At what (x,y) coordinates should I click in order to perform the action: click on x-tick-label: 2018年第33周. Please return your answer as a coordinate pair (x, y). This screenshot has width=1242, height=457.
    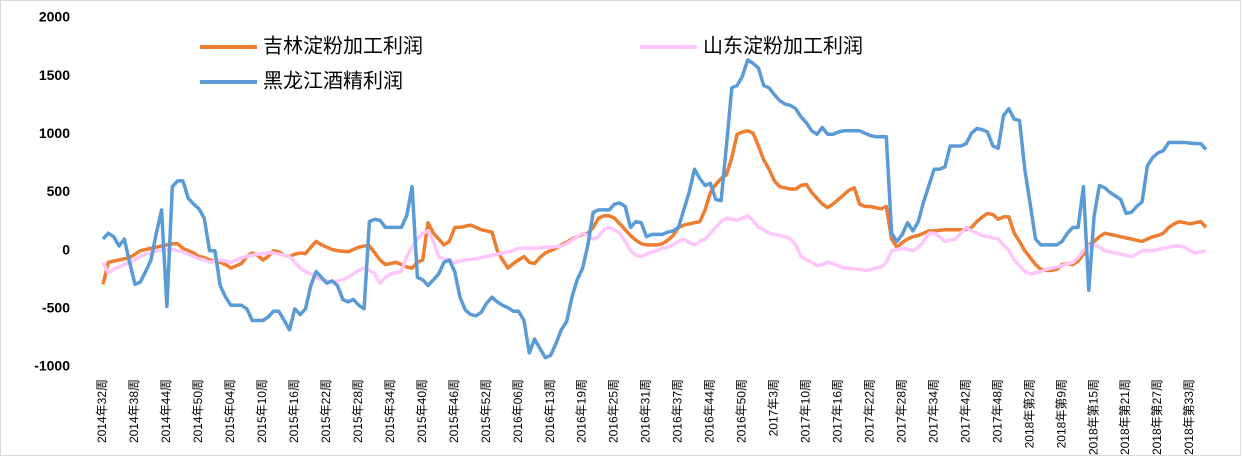
    Looking at the image, I should click on (1189, 417).